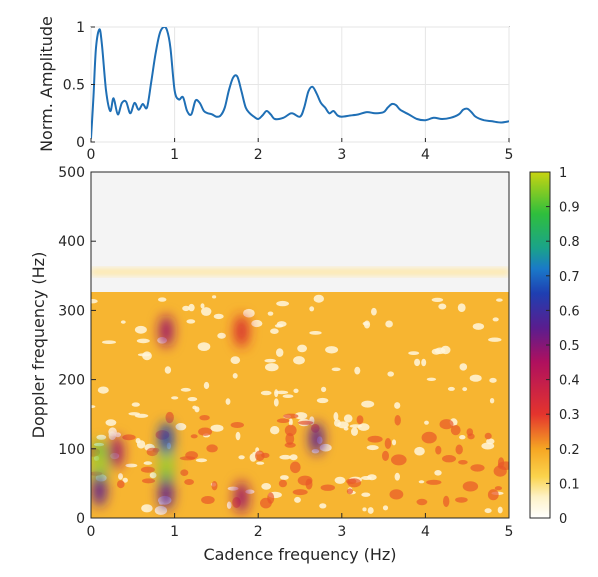 Image resolution: width=598 pixels, height=577 pixels. What do you see at coordinates (509, 155) in the screenshot?
I see `amplitude-x-tick-label: 5` at bounding box center [509, 155].